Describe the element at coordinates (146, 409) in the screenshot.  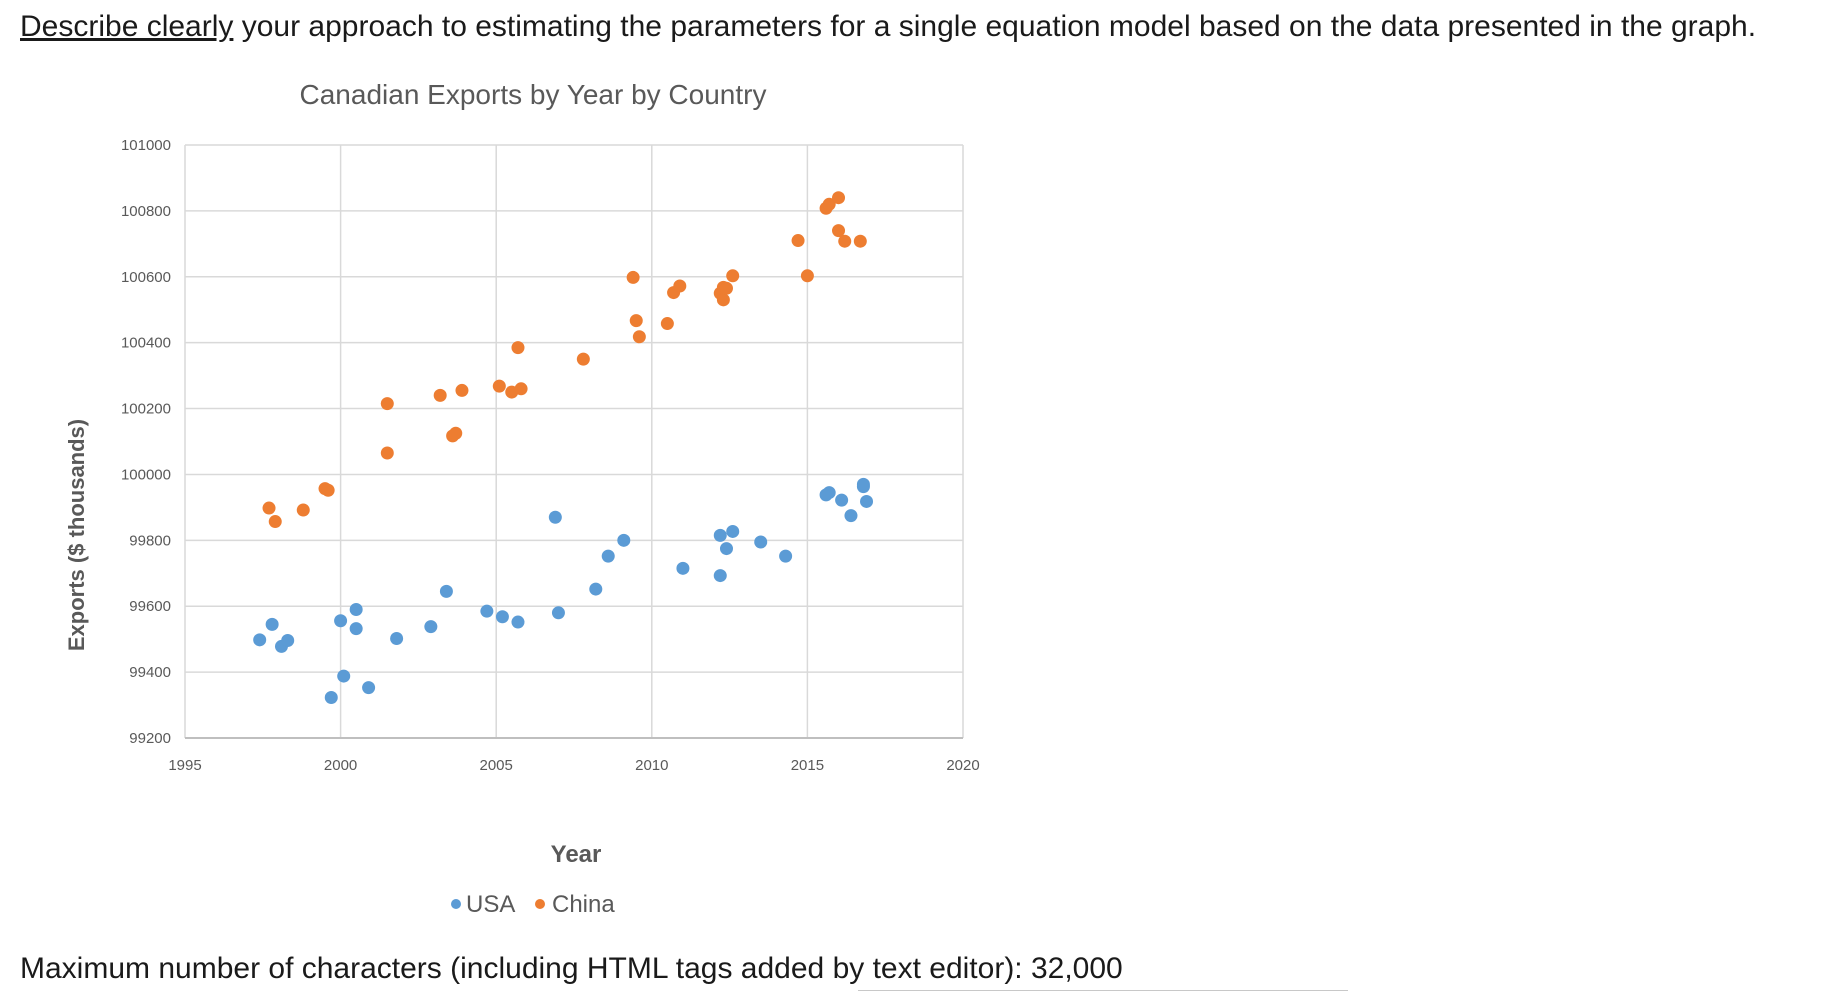
I see `y-tick-label: 100200` at that location.